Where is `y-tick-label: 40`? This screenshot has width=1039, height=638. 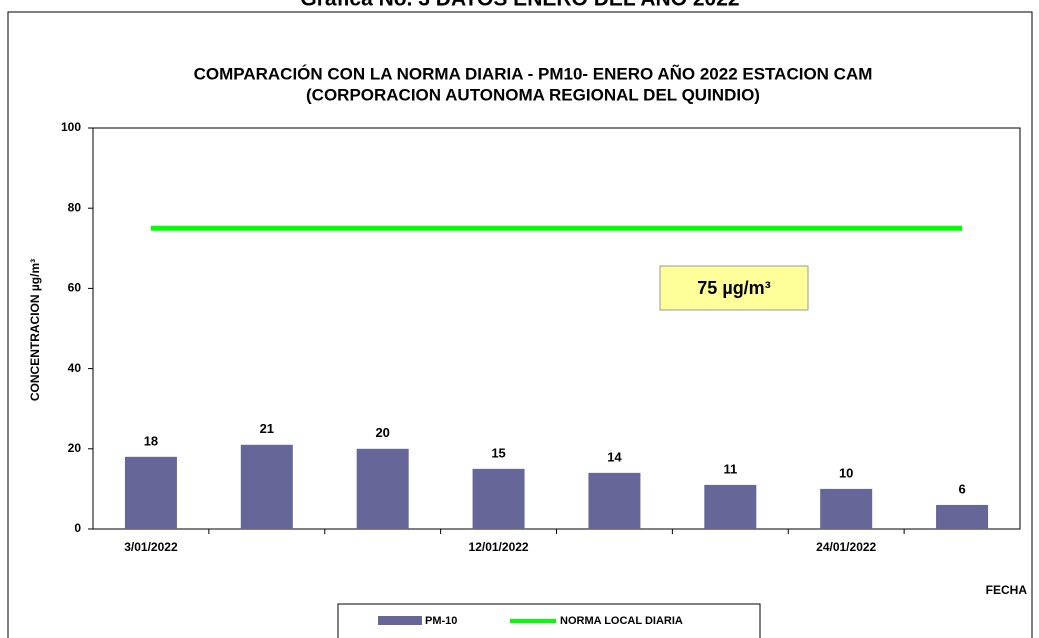
y-tick-label: 40 is located at coordinates (75, 368).